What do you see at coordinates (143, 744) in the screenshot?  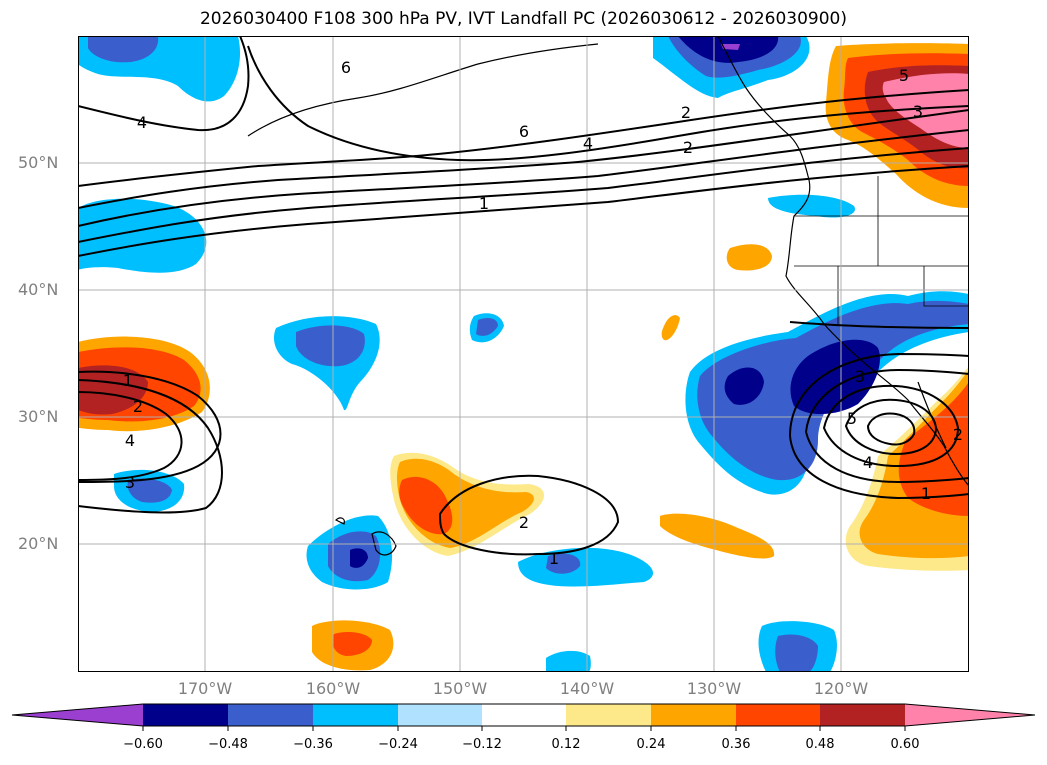 I see `colorbar-tick-label: −0.60` at bounding box center [143, 744].